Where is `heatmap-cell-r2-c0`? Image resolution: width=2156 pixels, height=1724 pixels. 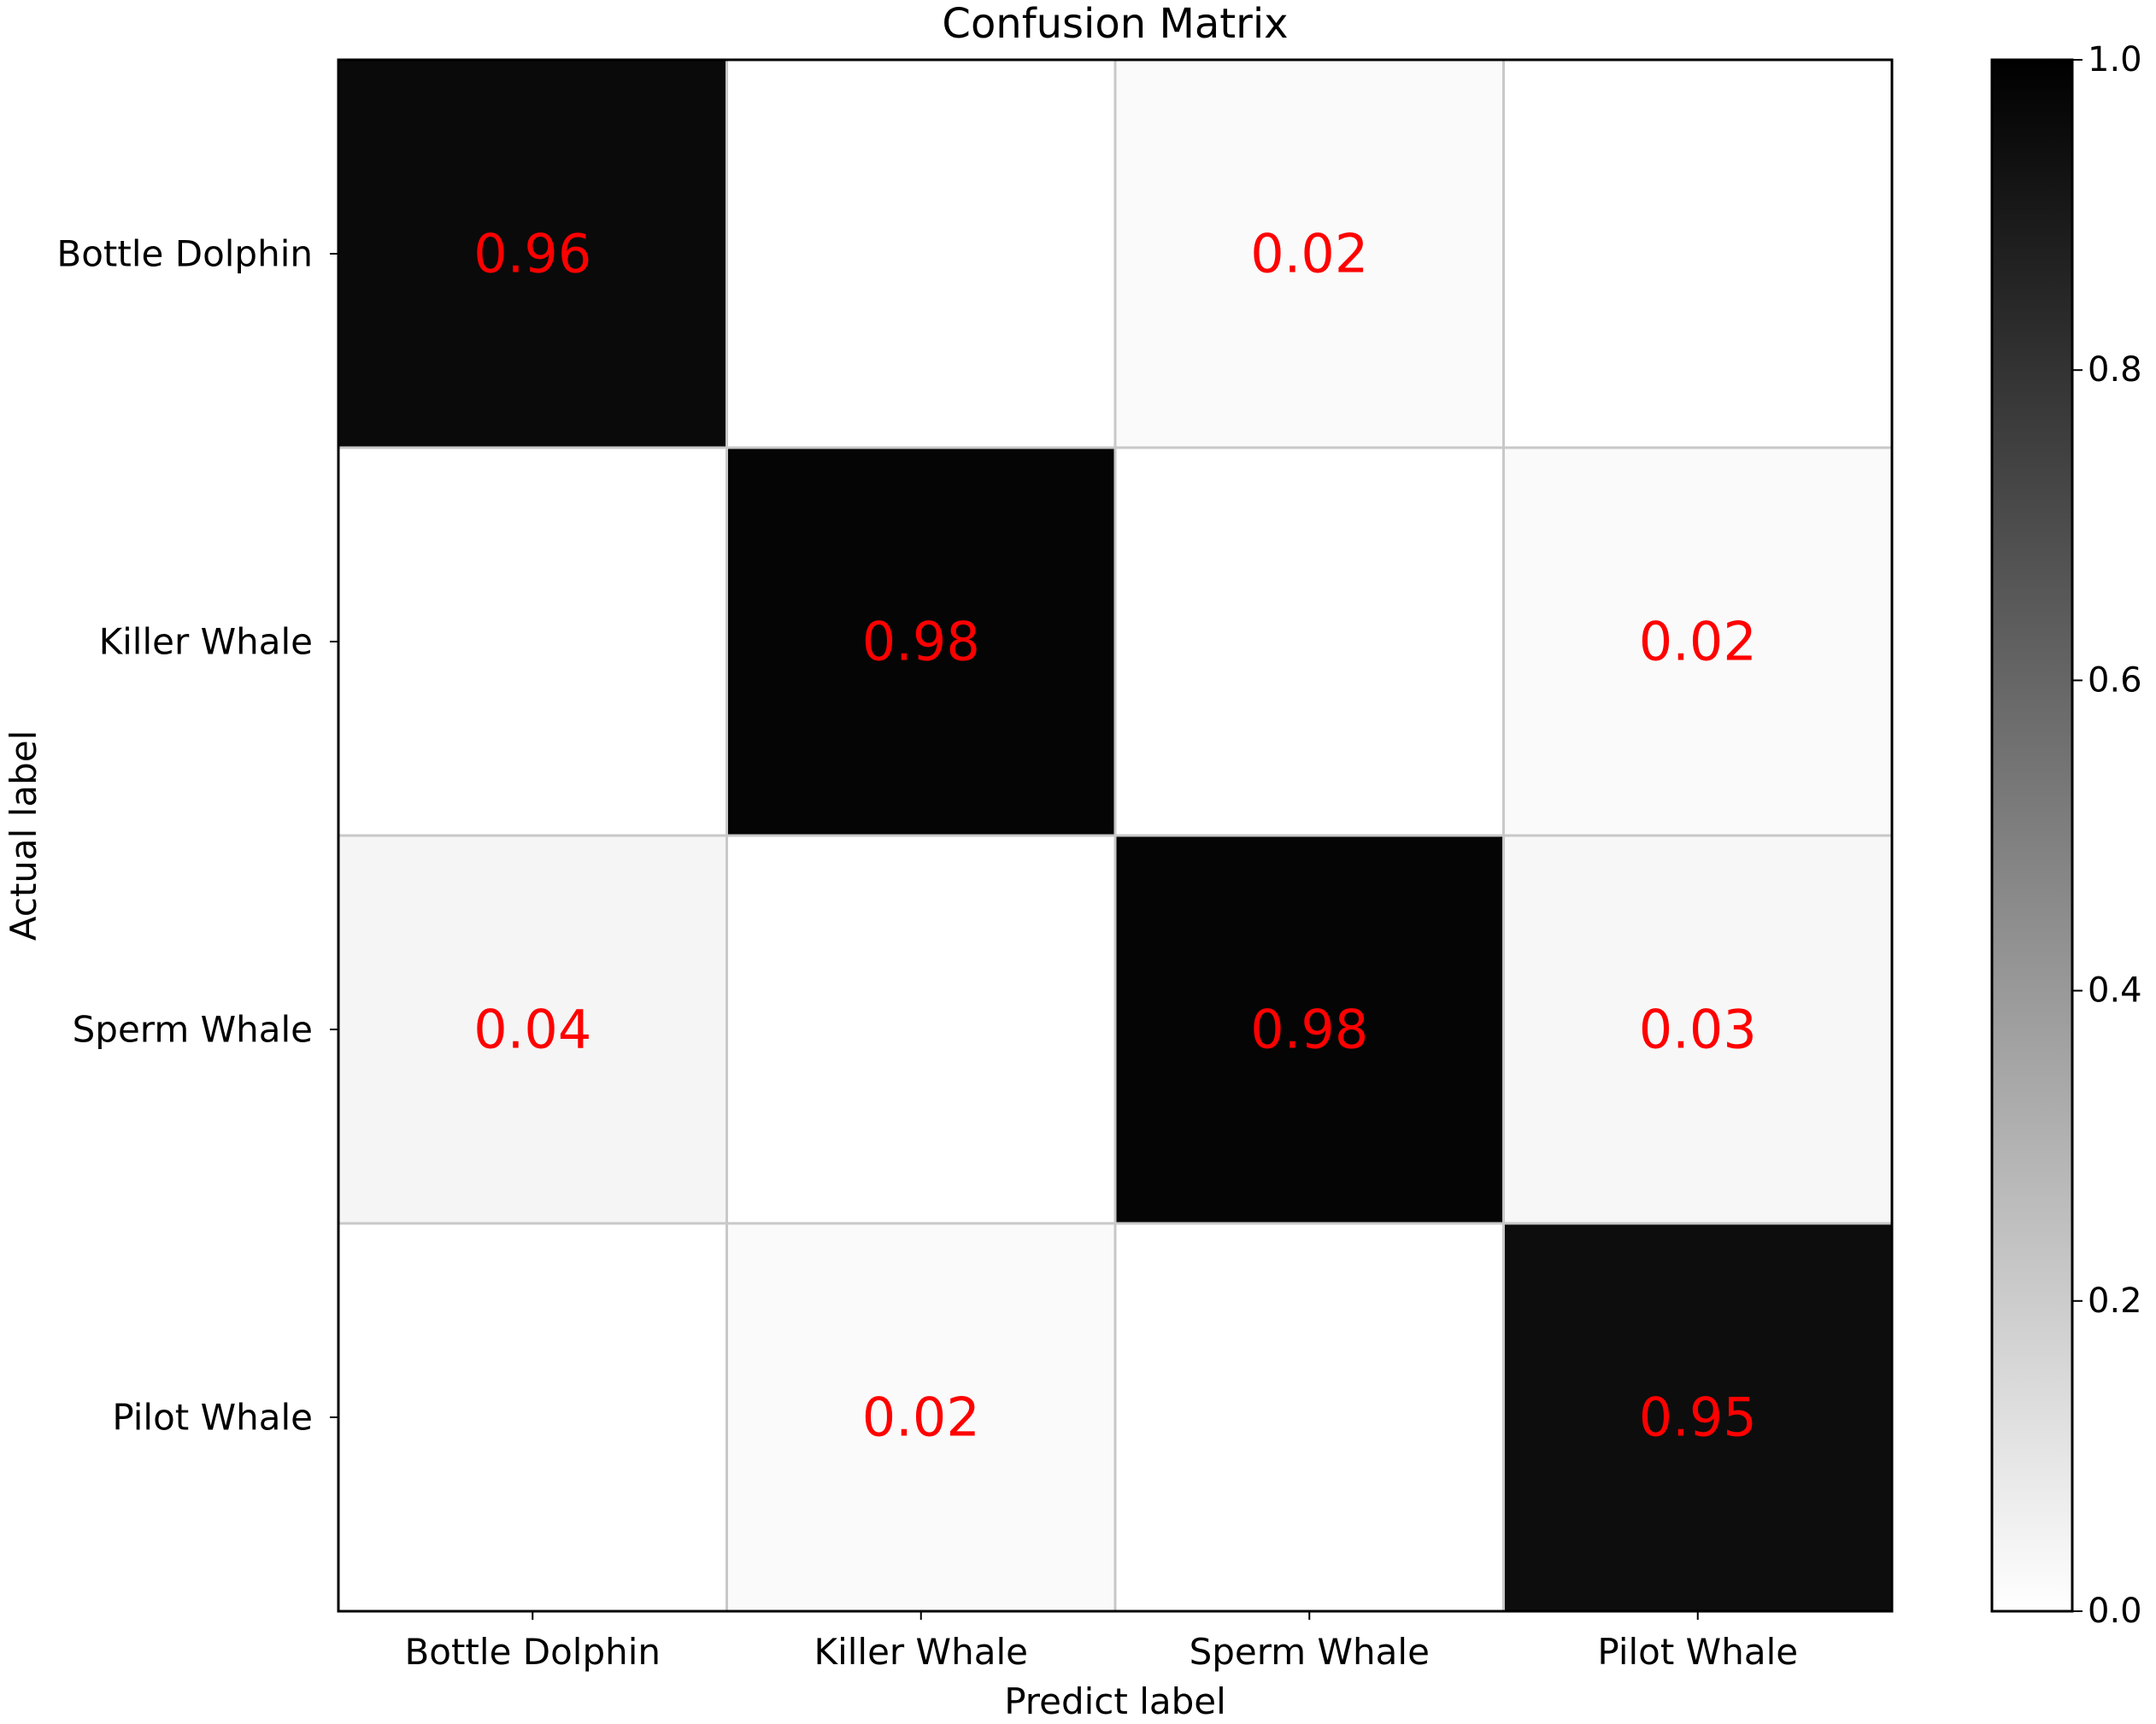 heatmap-cell-r2-c0 is located at coordinates (532, 1029).